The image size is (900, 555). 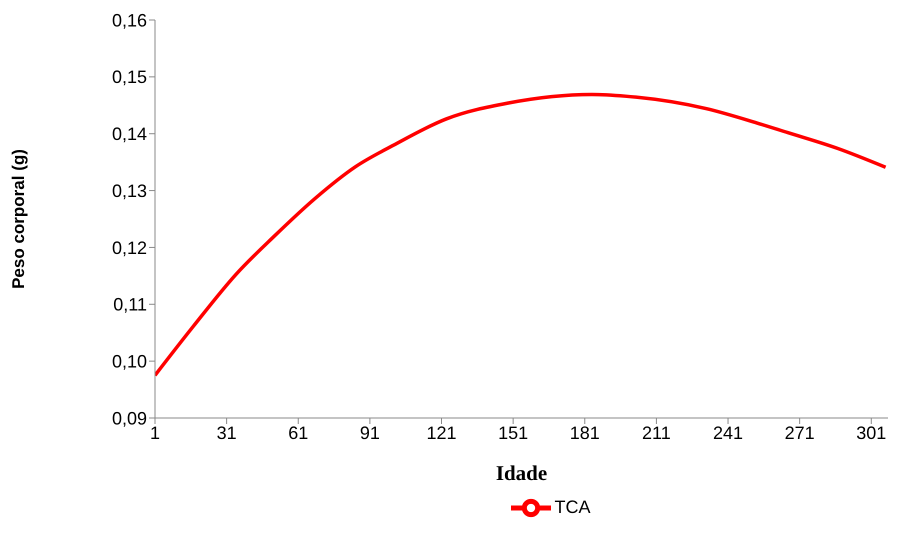 What do you see at coordinates (129, 190) in the screenshot?
I see `y-tick-label: 0,13` at bounding box center [129, 190].